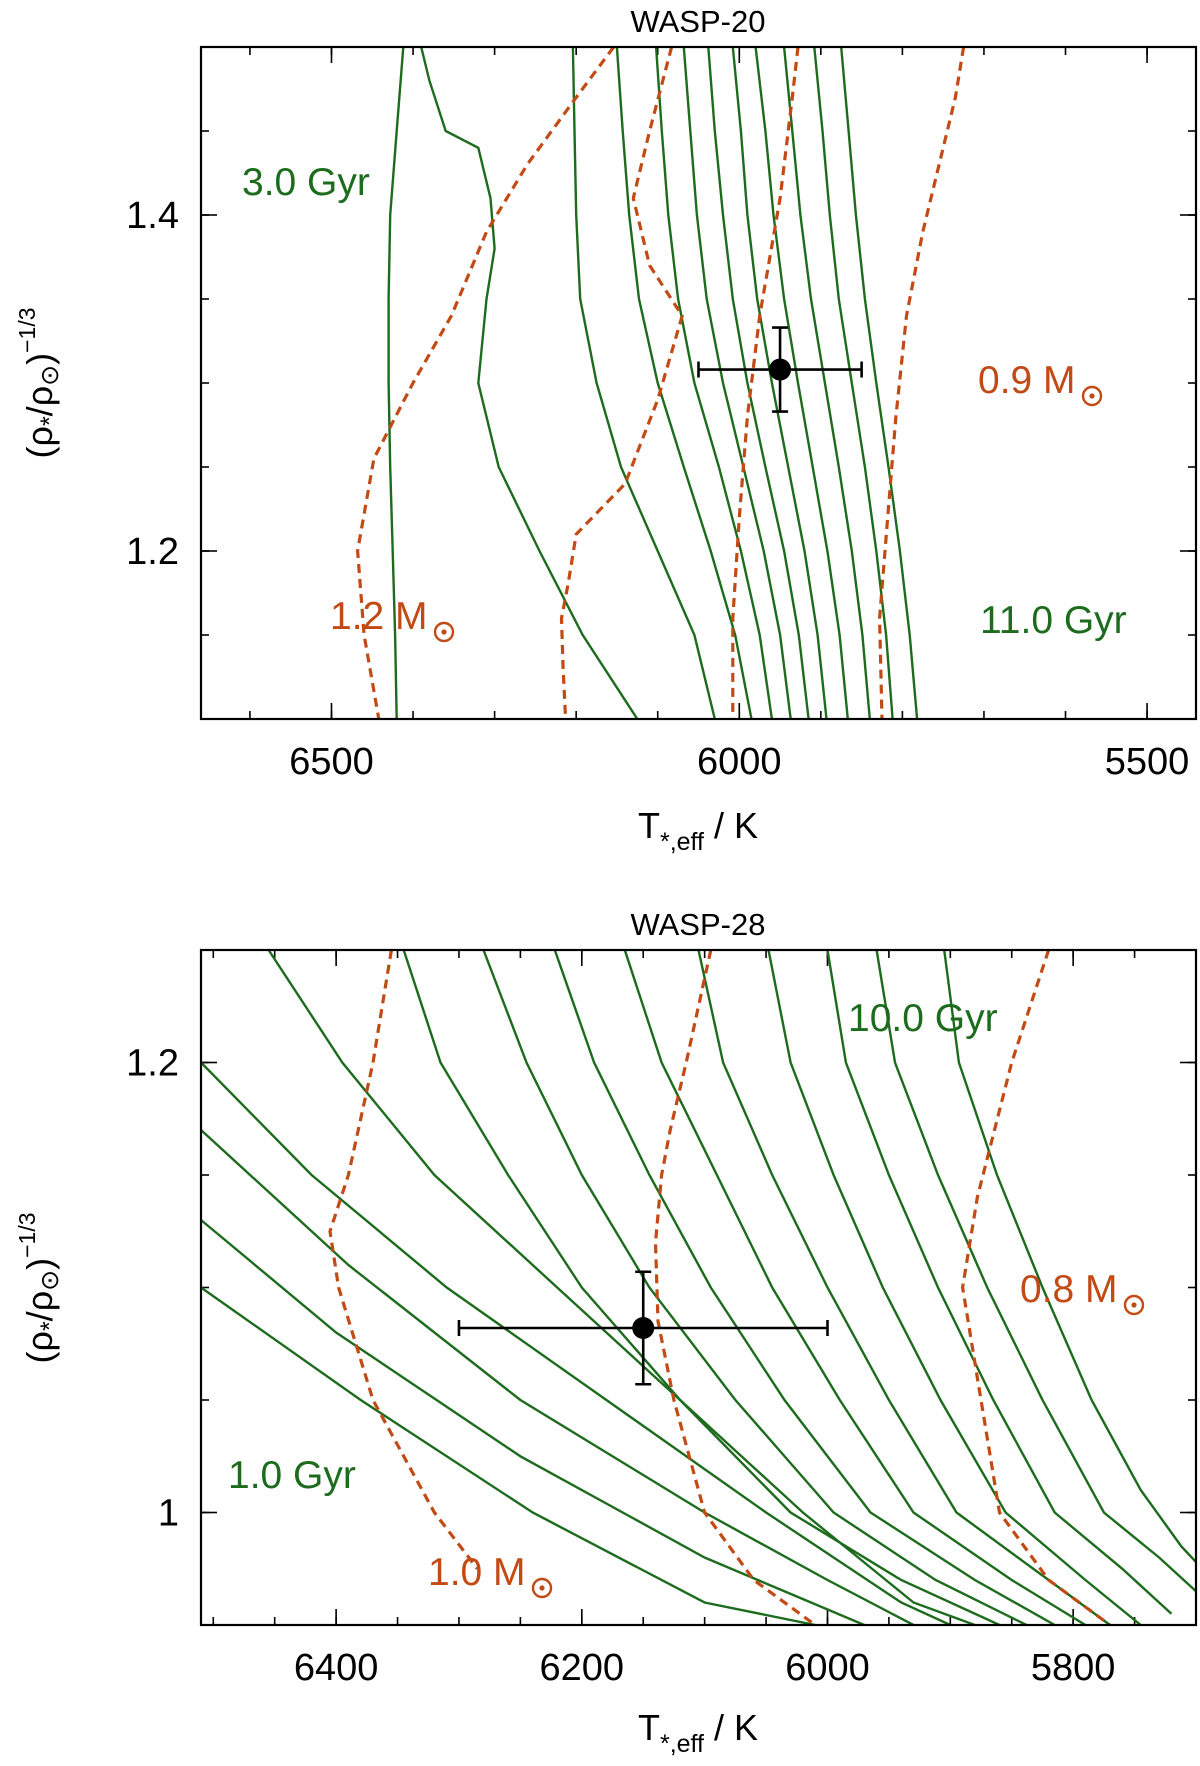 Image resolution: width=1200 pixels, height=1766 pixels. I want to click on y-tick-label: 1.4, so click(152, 216).